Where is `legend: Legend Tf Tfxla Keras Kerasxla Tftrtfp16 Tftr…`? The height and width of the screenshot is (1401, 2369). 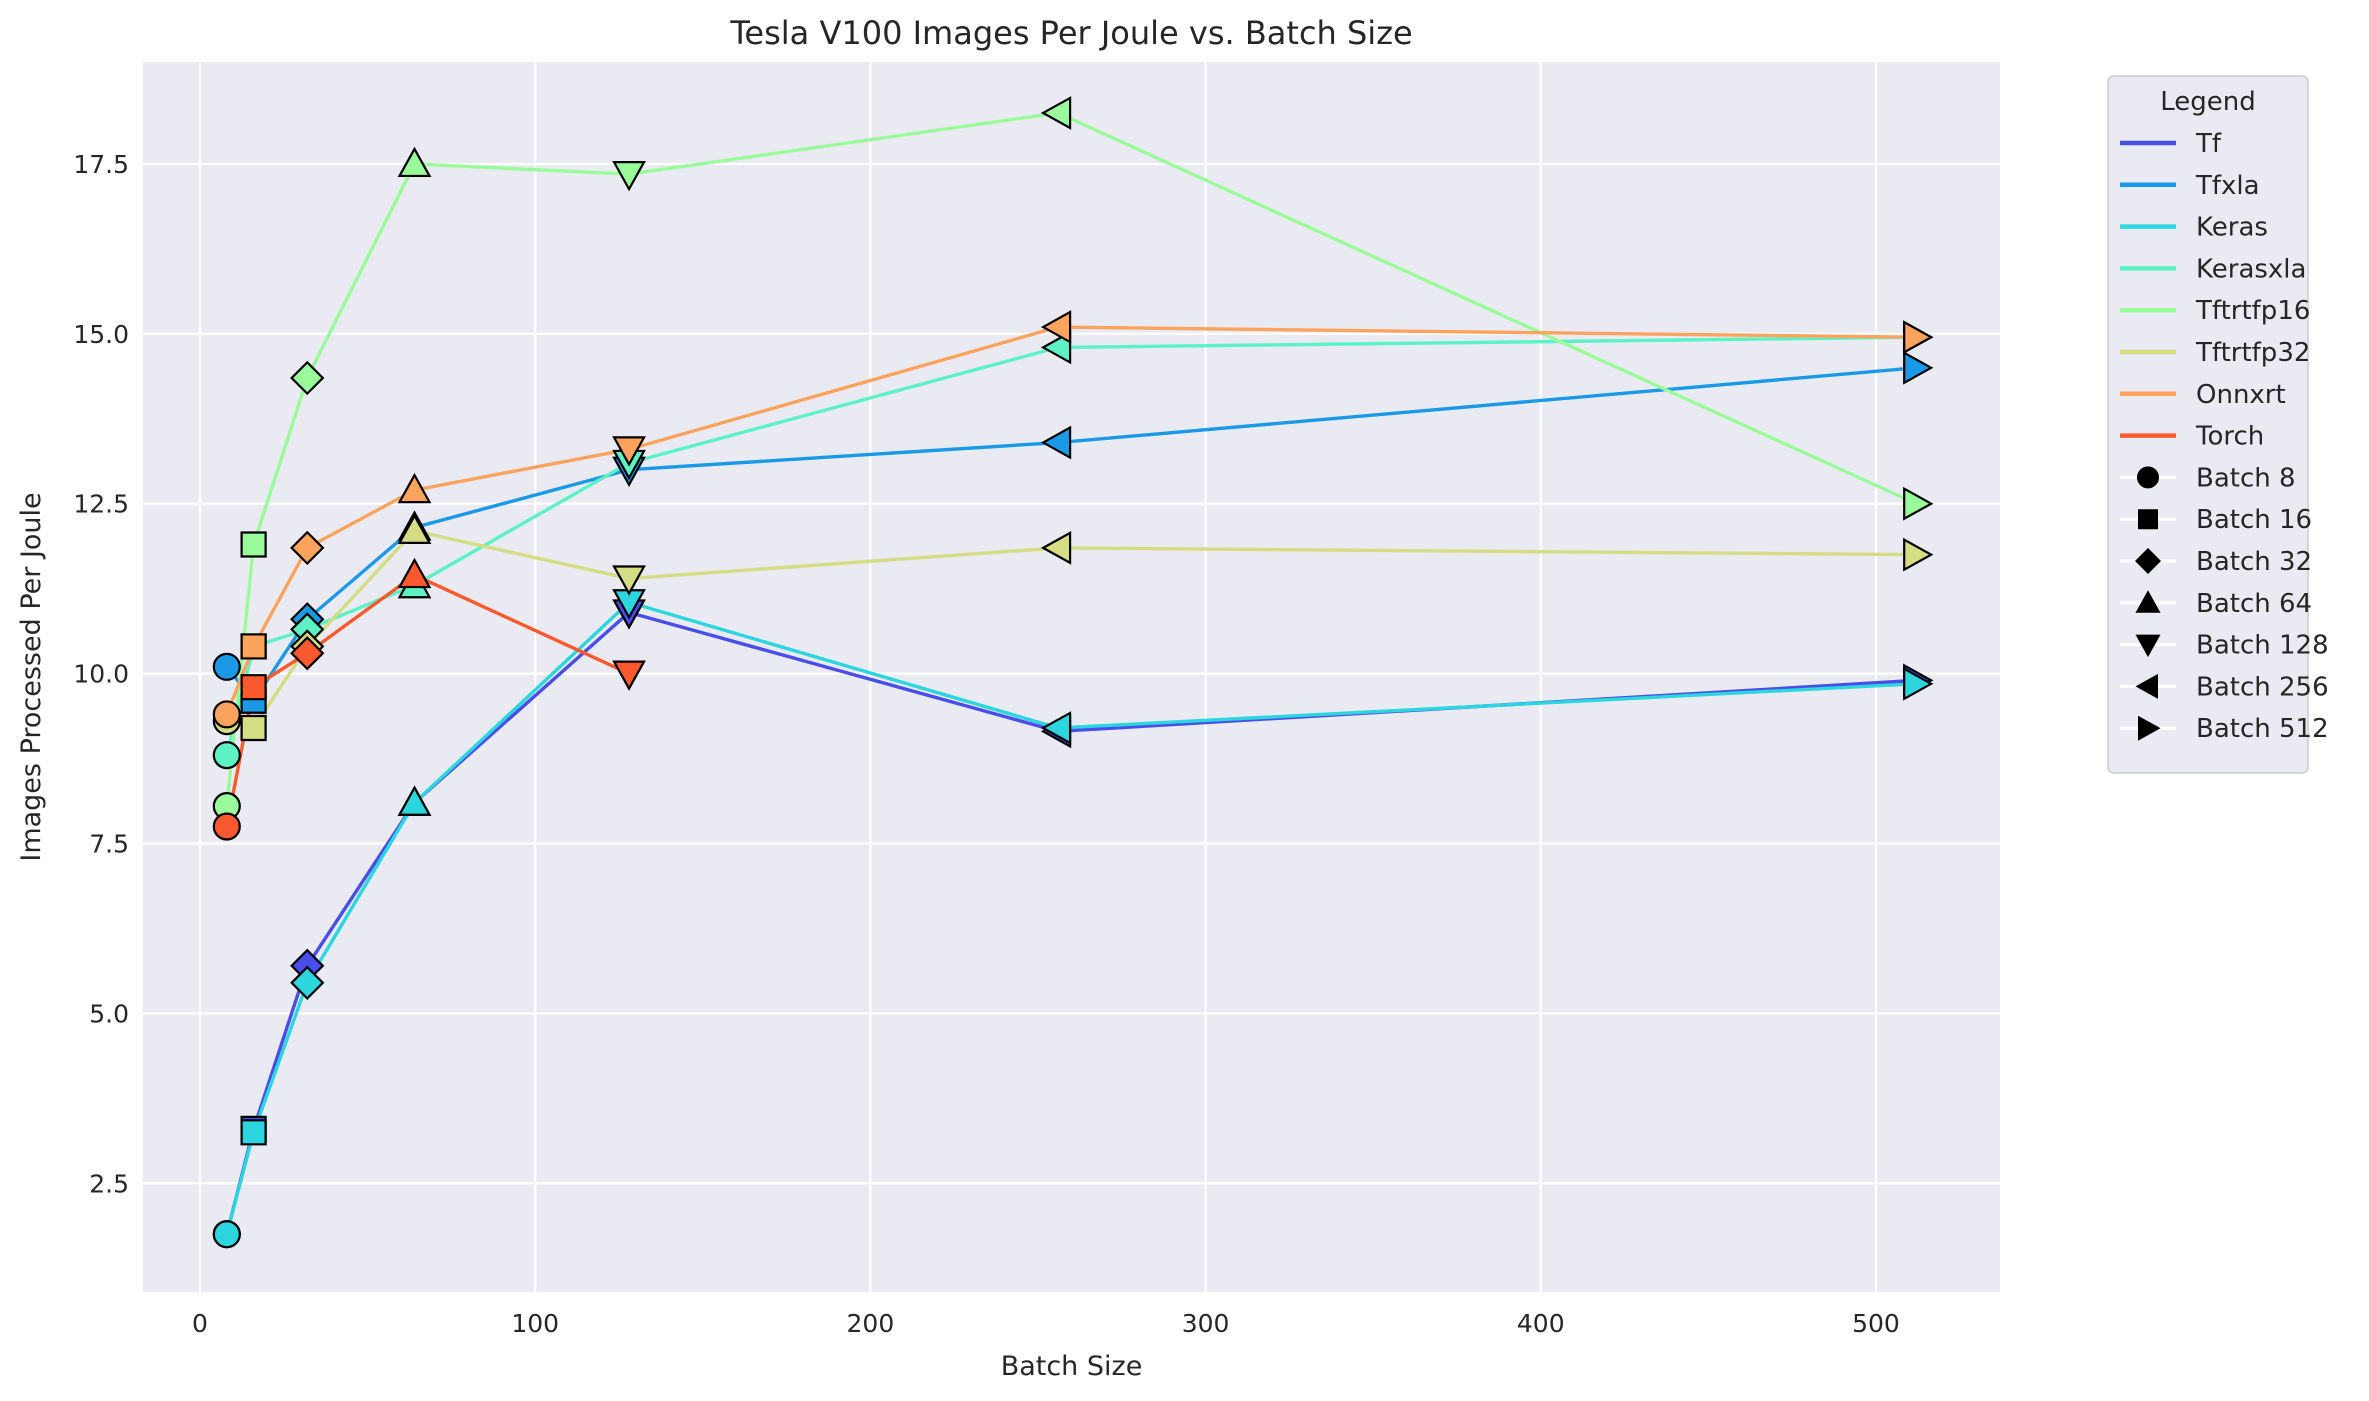 legend: Legend Tf Tfxla Keras Kerasxla Tftrtfp16 Tftr… is located at coordinates (2218, 424).